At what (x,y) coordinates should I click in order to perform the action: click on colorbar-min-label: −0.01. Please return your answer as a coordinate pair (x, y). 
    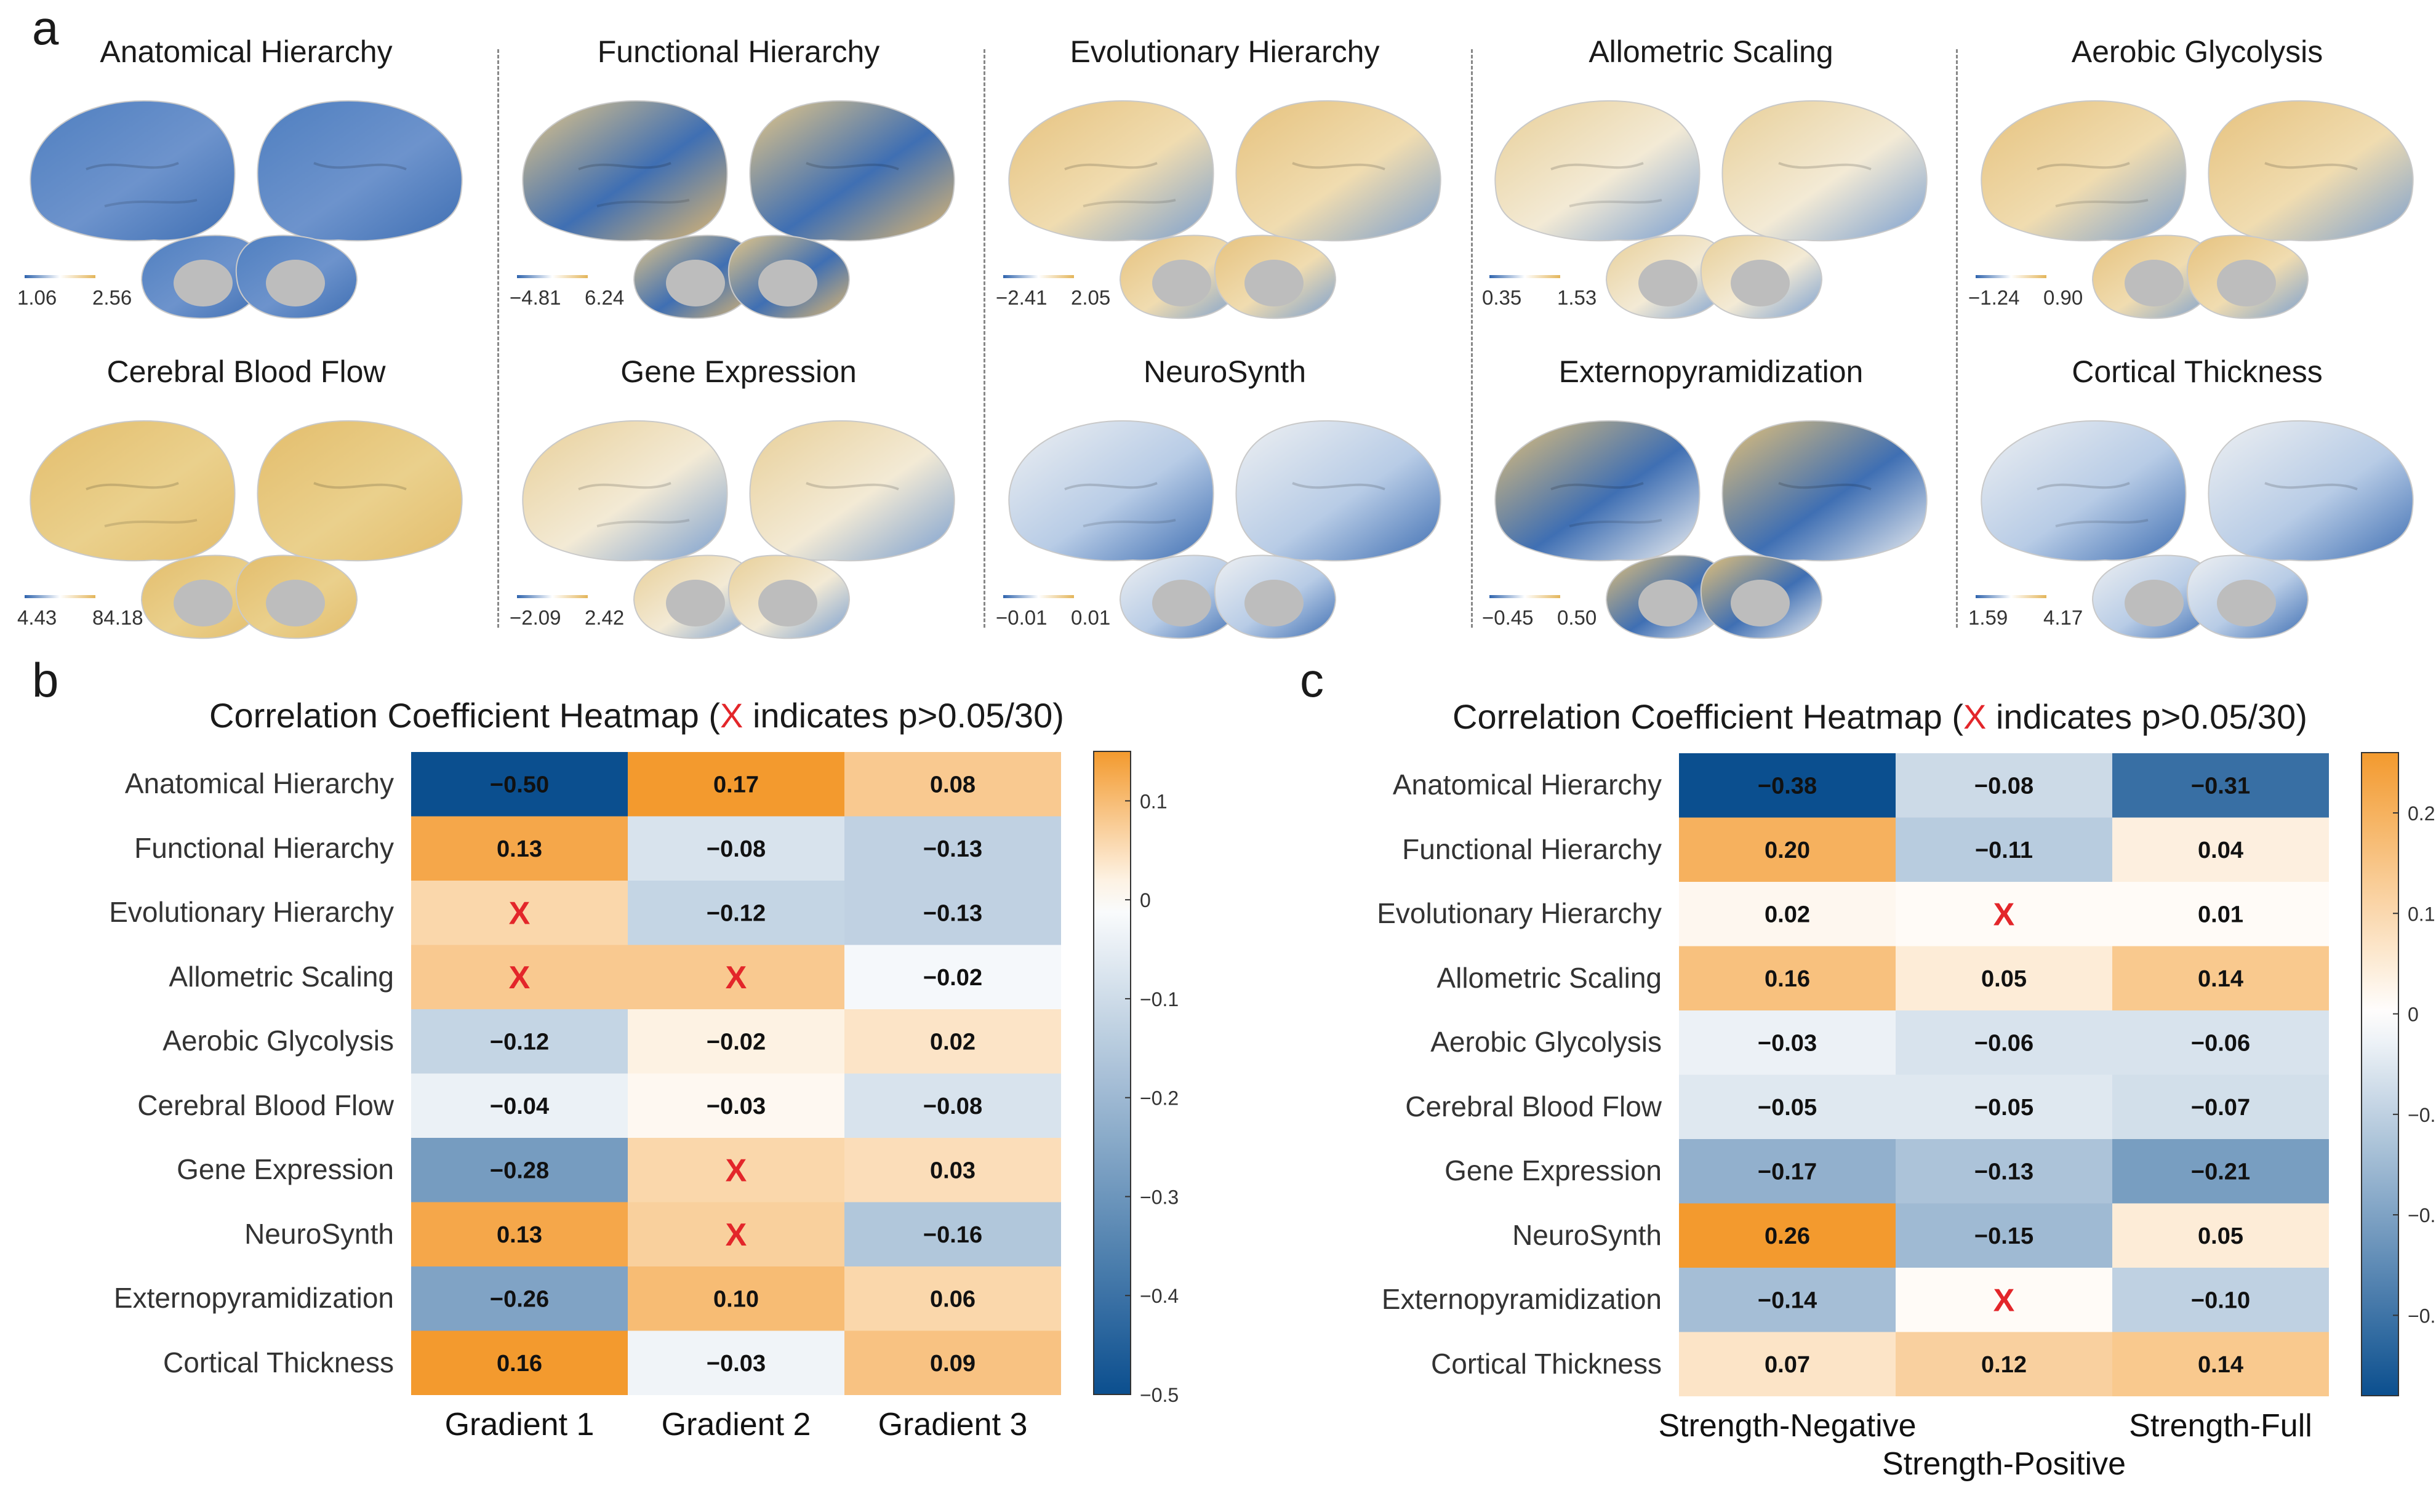
    Looking at the image, I should click on (1022, 617).